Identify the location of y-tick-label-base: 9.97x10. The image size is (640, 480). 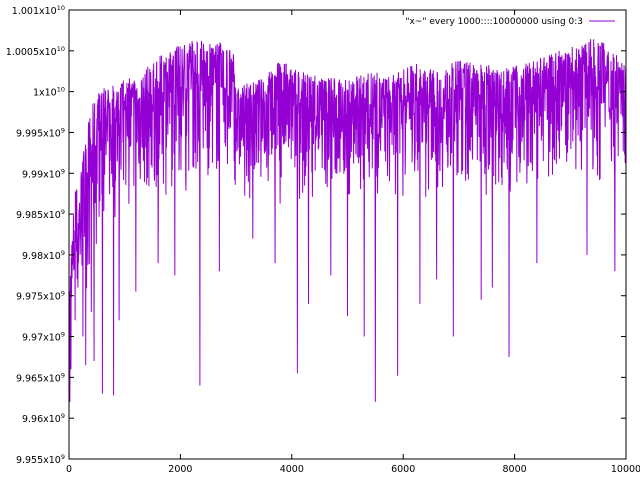
(41, 338).